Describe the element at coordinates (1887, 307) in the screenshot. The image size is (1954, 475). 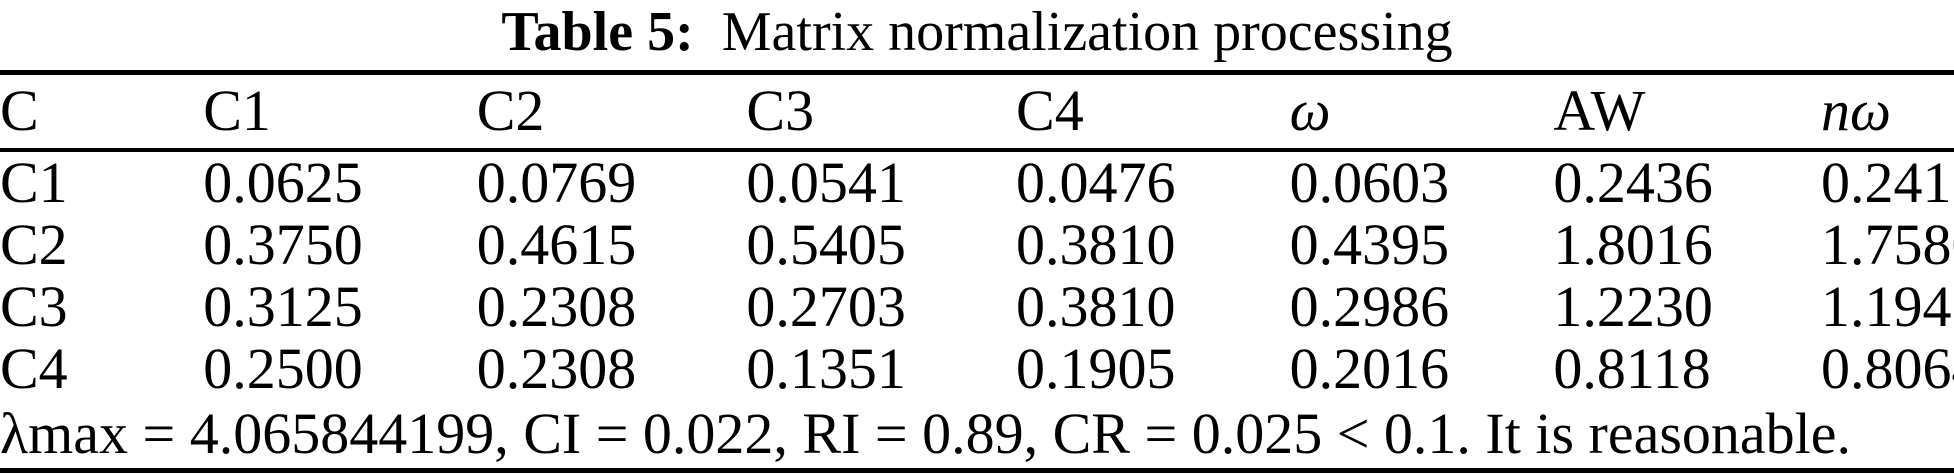
I see `table-cell: 1.1945` at that location.